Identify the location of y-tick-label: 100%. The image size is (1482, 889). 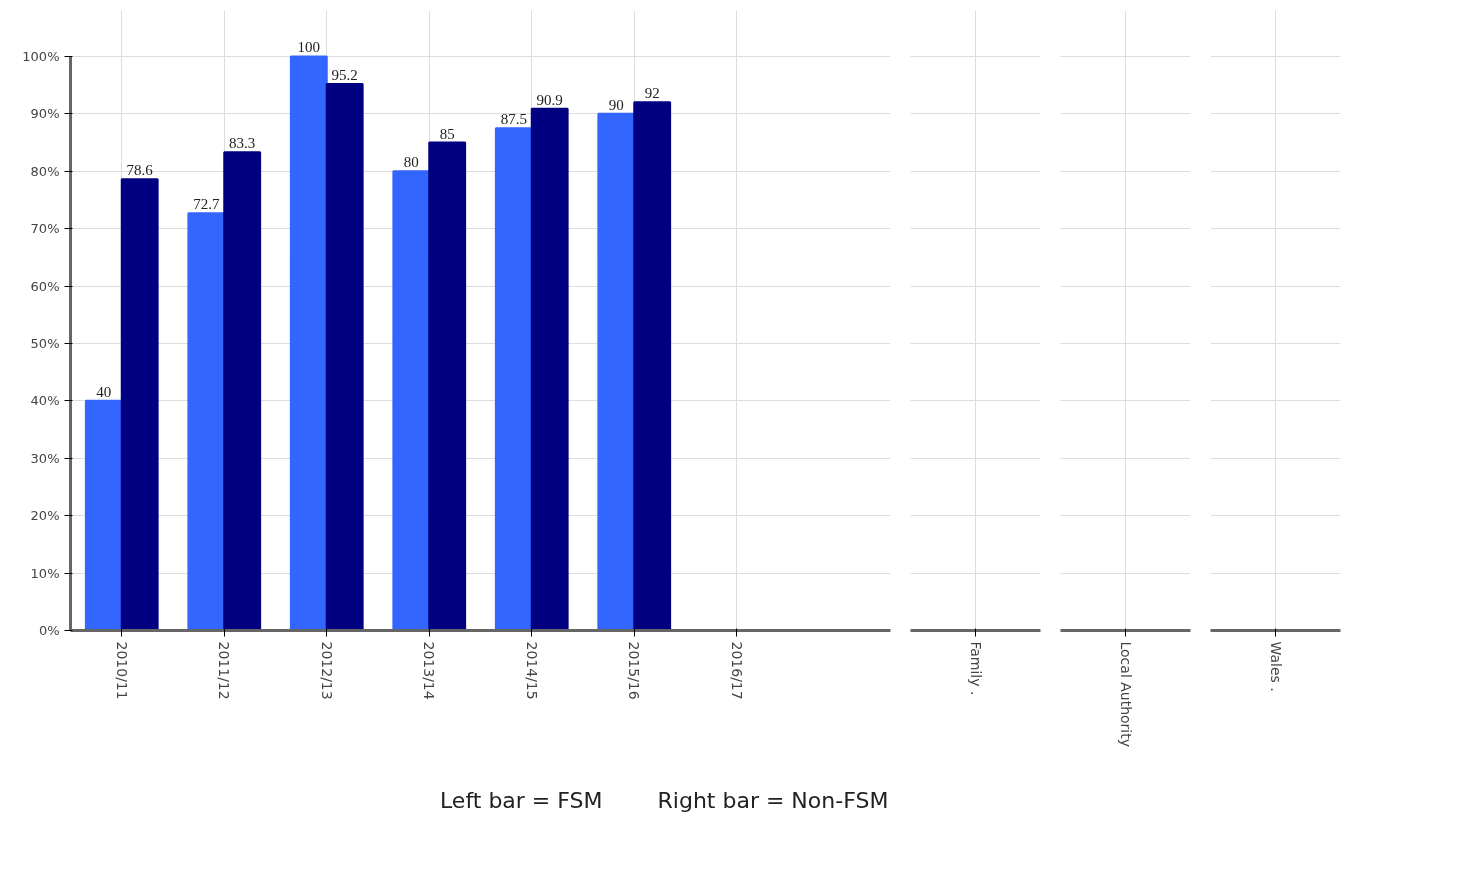
(41, 56).